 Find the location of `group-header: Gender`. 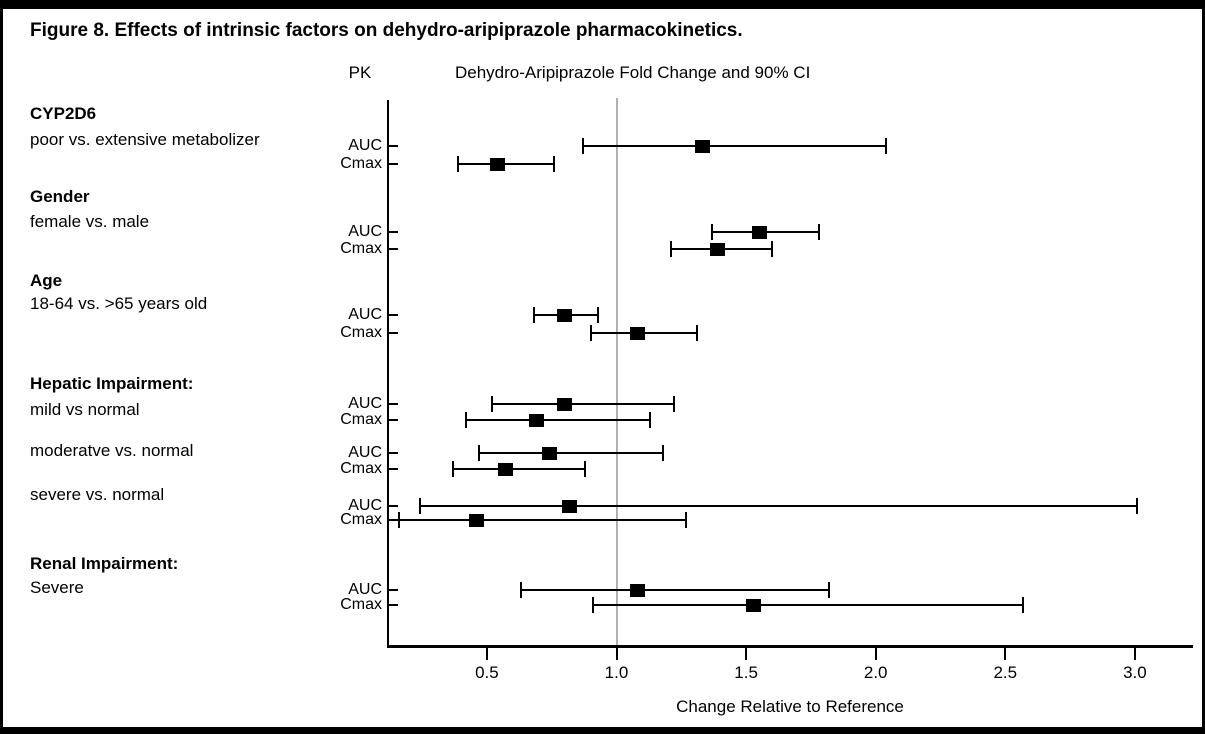

group-header: Gender is located at coordinates (60, 196).